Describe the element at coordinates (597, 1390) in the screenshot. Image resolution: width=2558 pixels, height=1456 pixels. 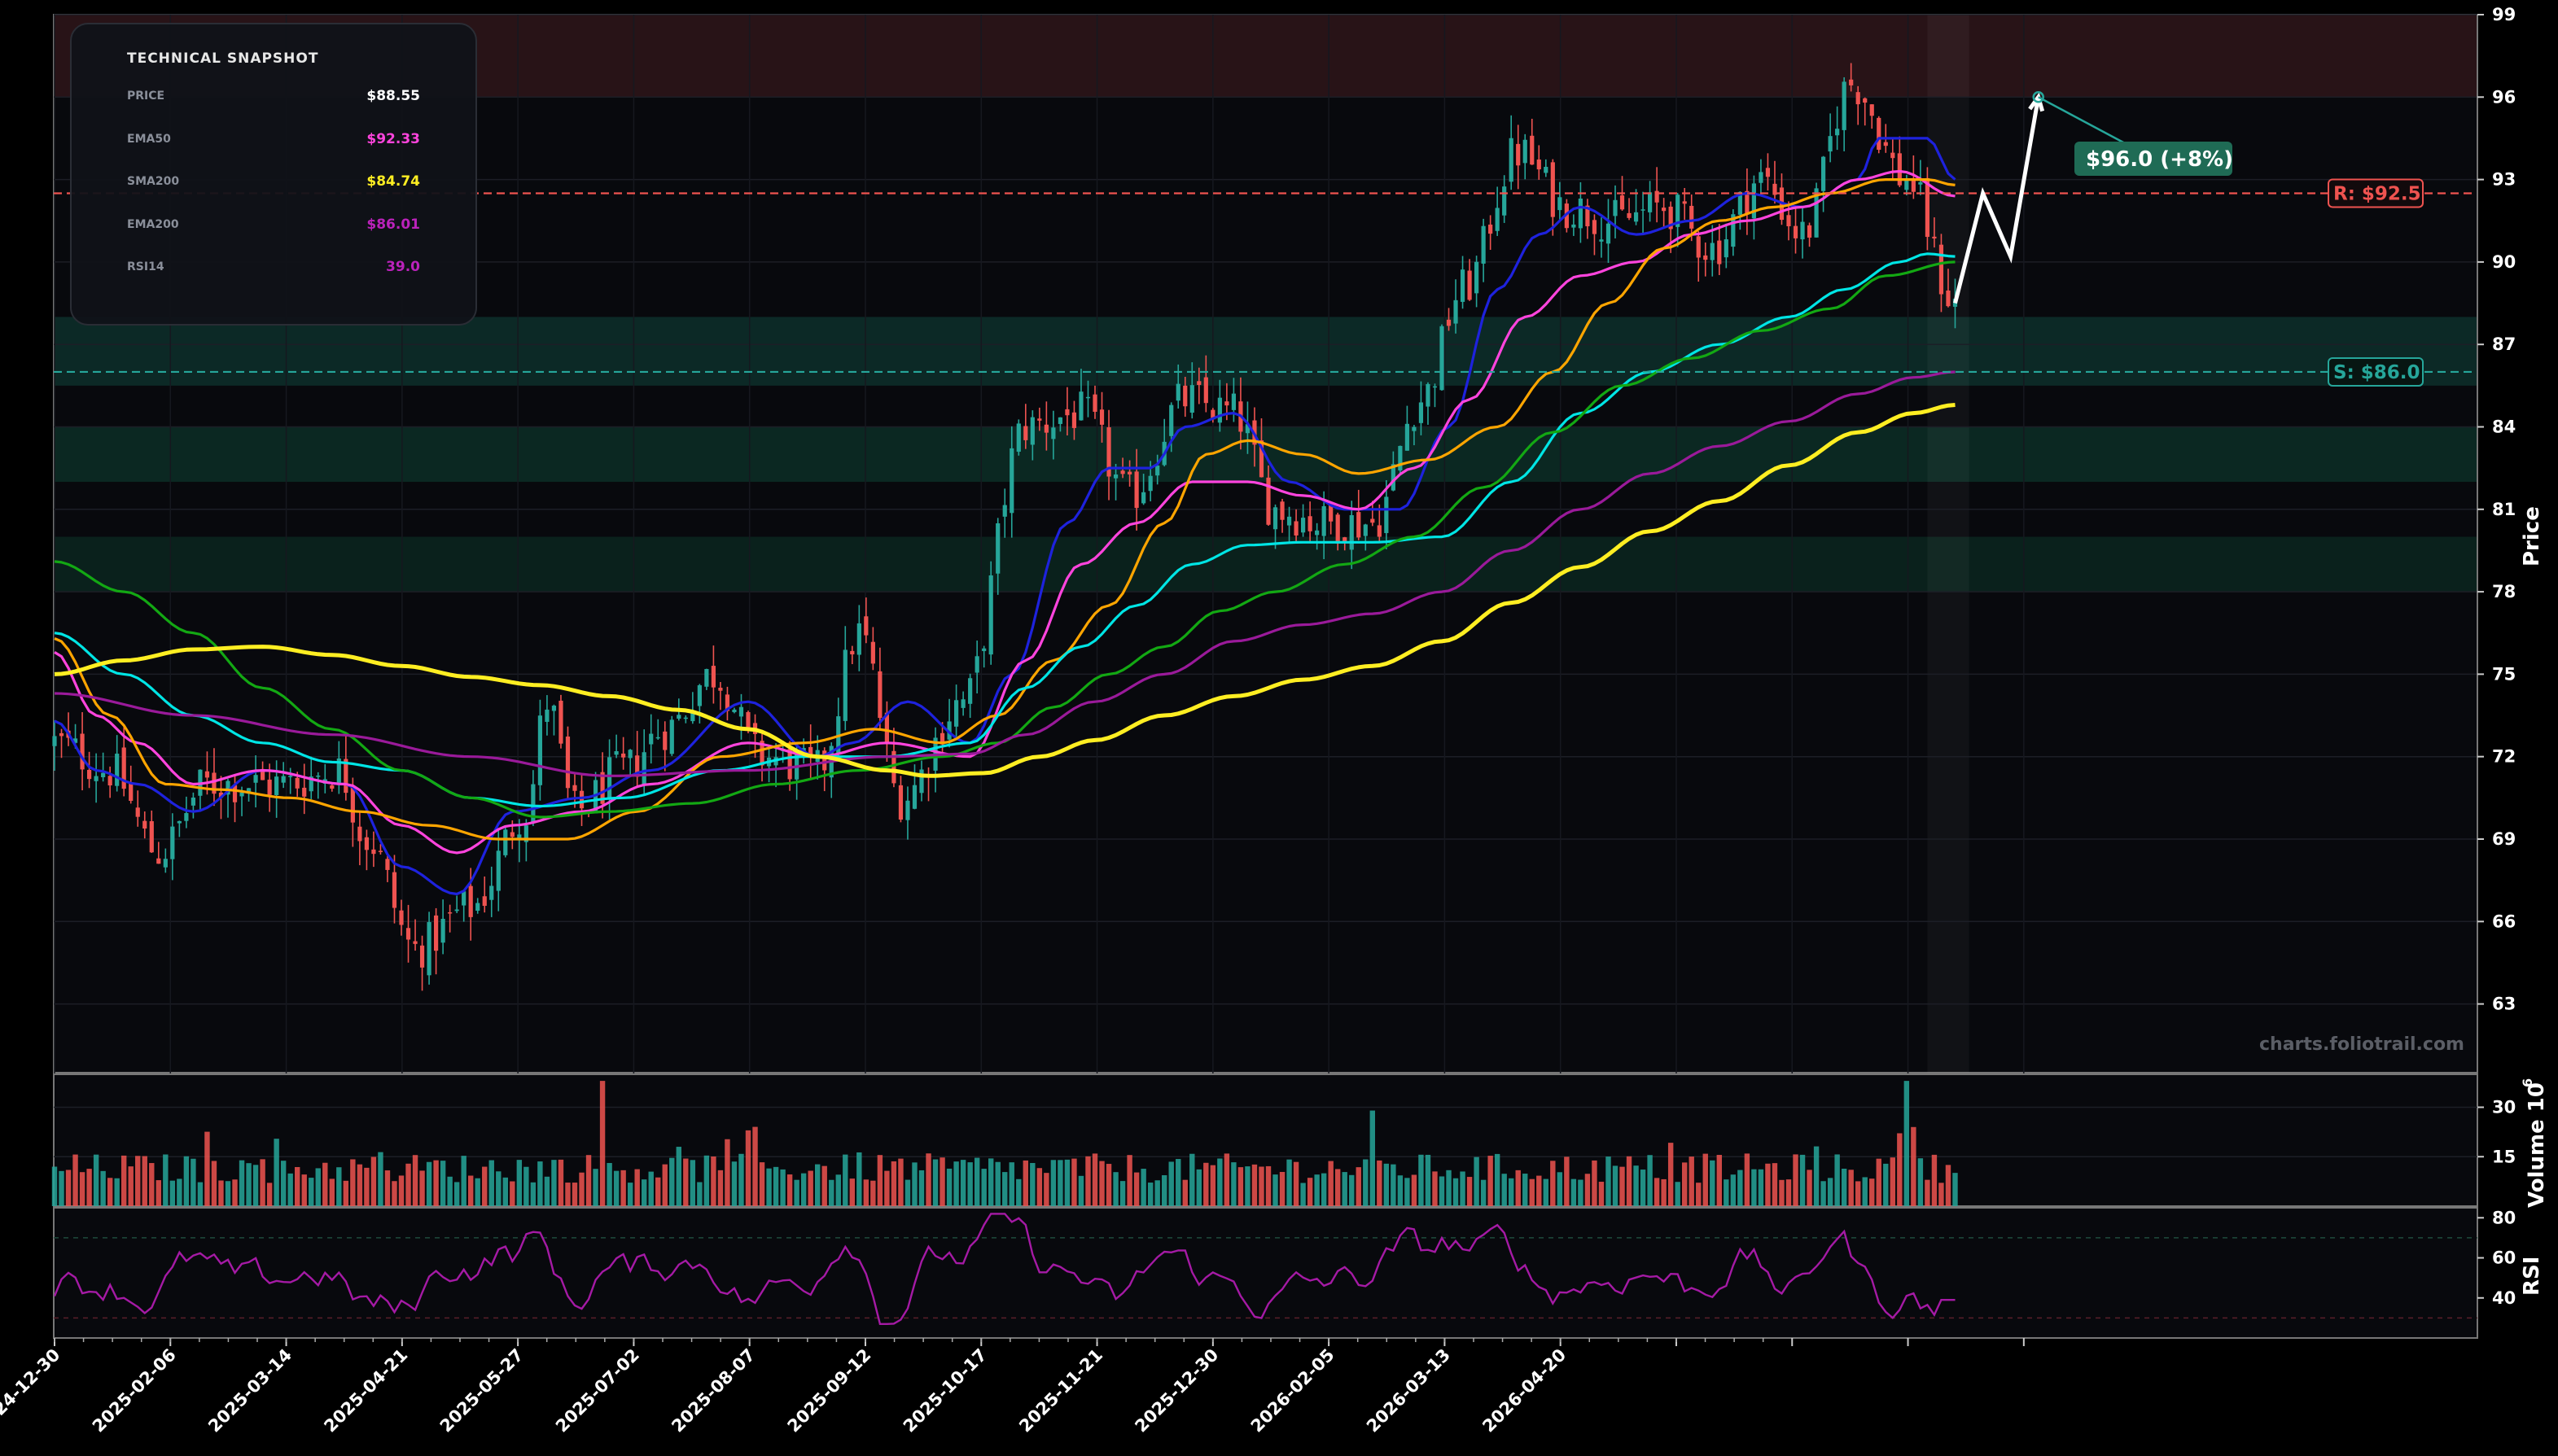
I see `x-tick-label: 2025-07-02` at that location.